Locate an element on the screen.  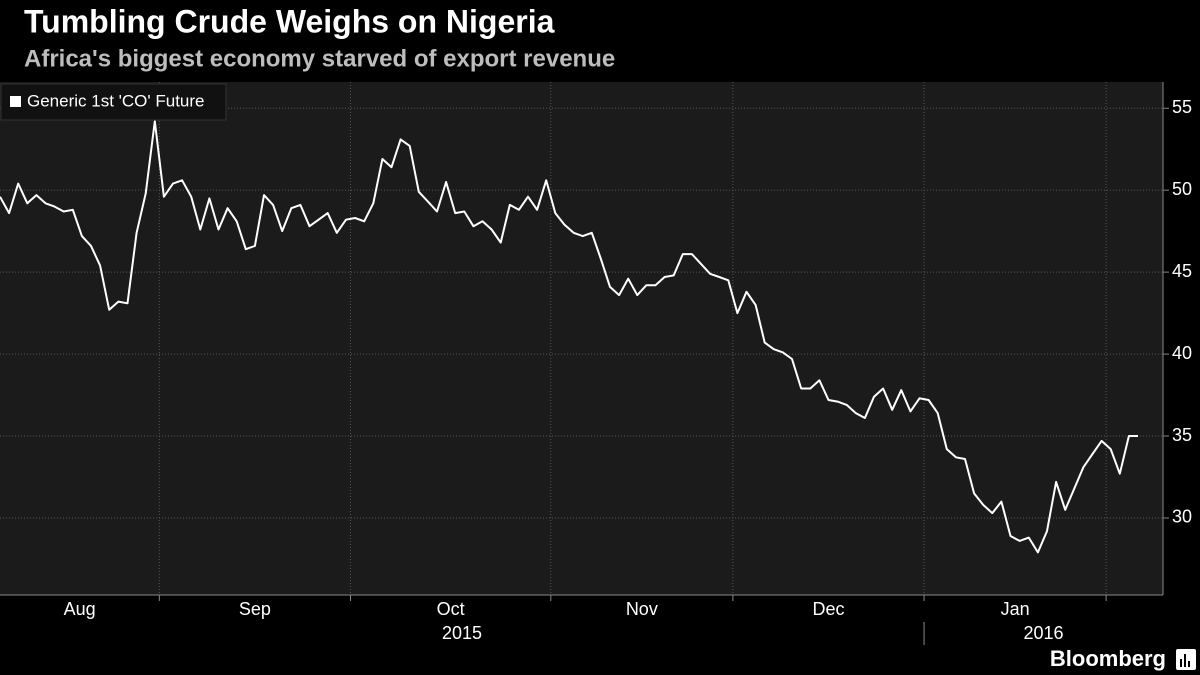
chart-title: Tumbling Crude Weighs on Nigeria is located at coordinates (289, 21).